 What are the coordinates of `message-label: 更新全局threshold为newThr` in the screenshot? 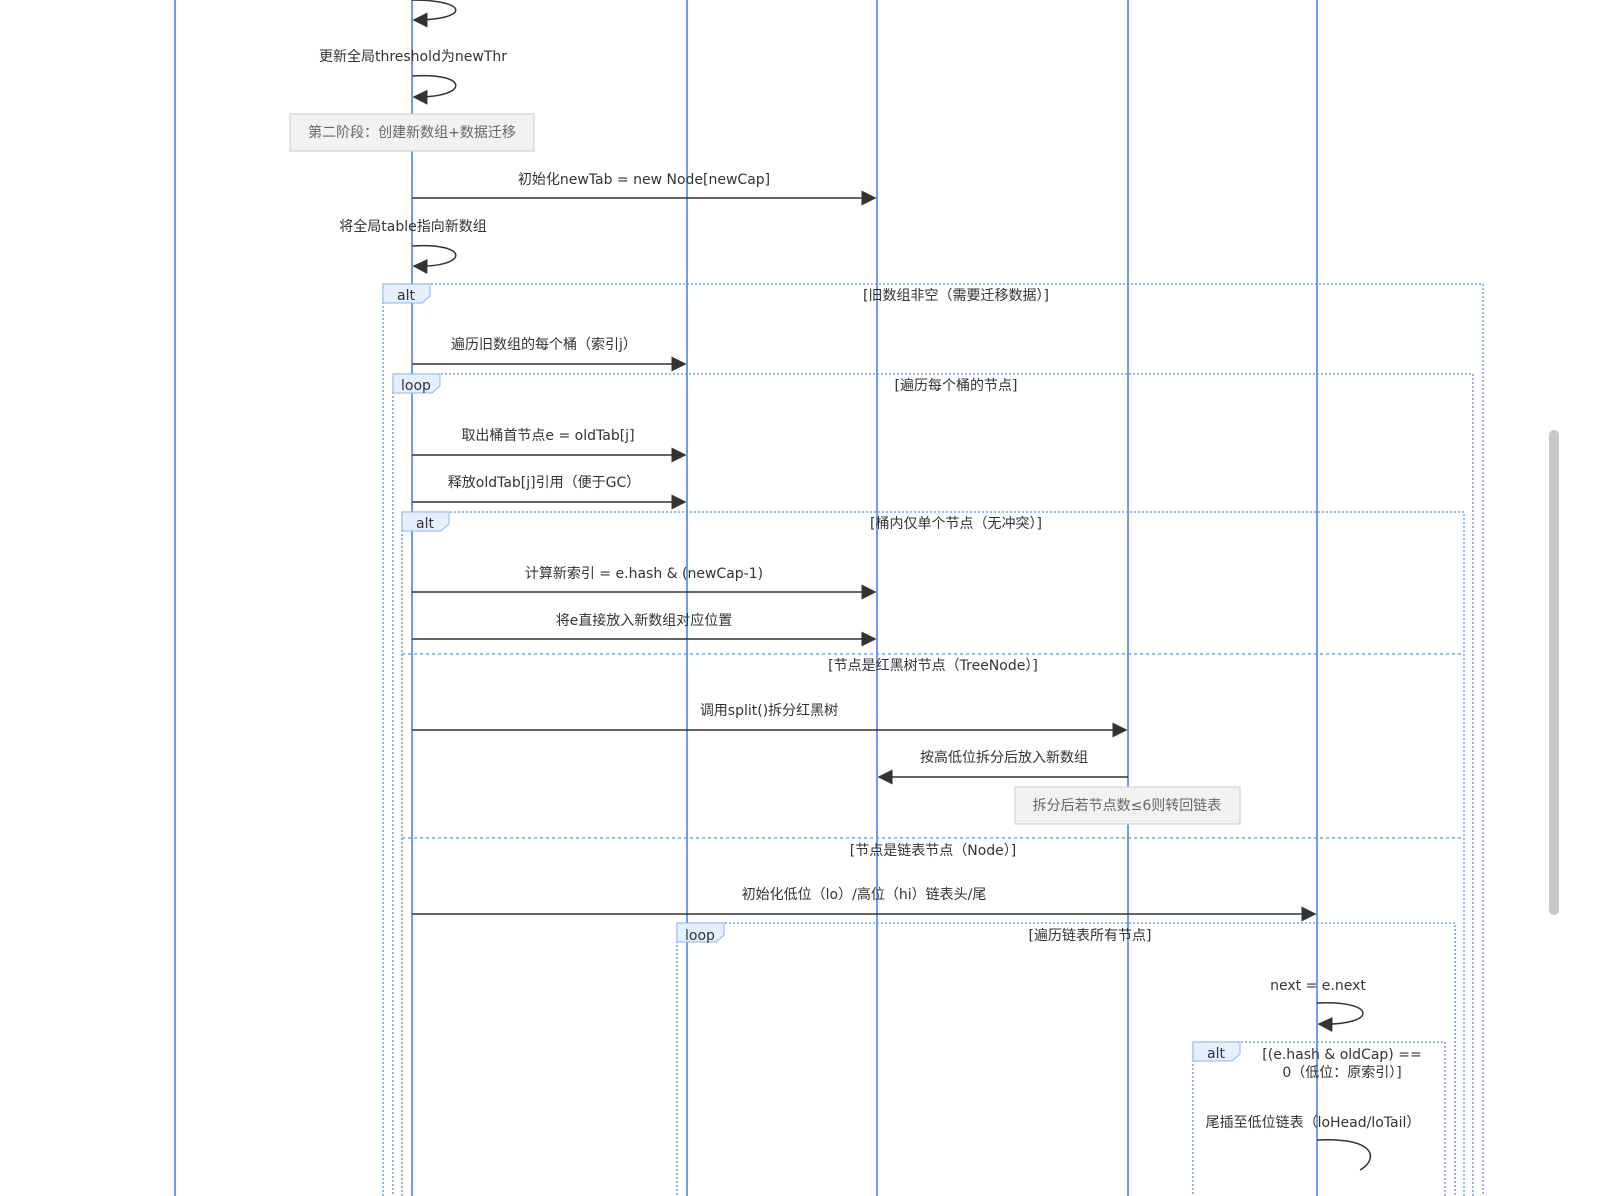 It's located at (413, 56).